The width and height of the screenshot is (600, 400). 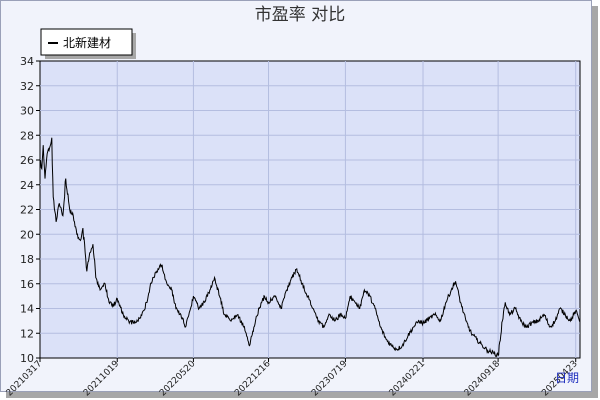 What do you see at coordinates (567, 378) in the screenshot?
I see `x-axis-label: 日期` at bounding box center [567, 378].